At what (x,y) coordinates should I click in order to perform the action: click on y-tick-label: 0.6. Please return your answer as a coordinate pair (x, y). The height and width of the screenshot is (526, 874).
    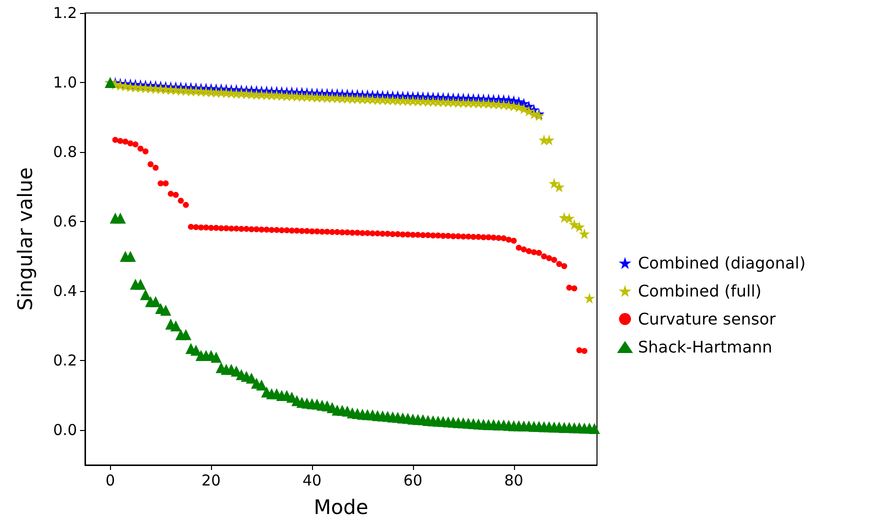
    Looking at the image, I should click on (65, 221).